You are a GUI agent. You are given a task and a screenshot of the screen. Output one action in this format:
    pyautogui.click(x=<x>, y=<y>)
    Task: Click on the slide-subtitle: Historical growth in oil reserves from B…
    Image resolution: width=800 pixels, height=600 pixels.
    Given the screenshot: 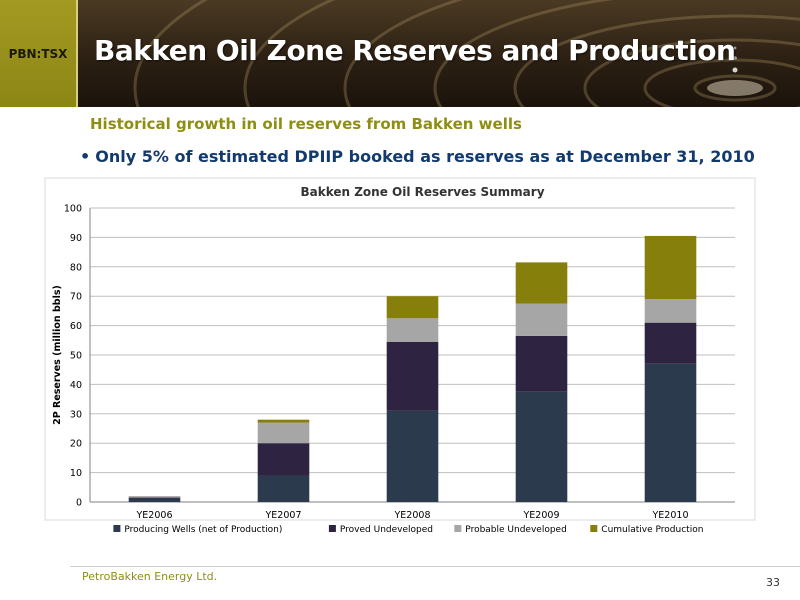 What is the action you would take?
    pyautogui.click(x=306, y=124)
    